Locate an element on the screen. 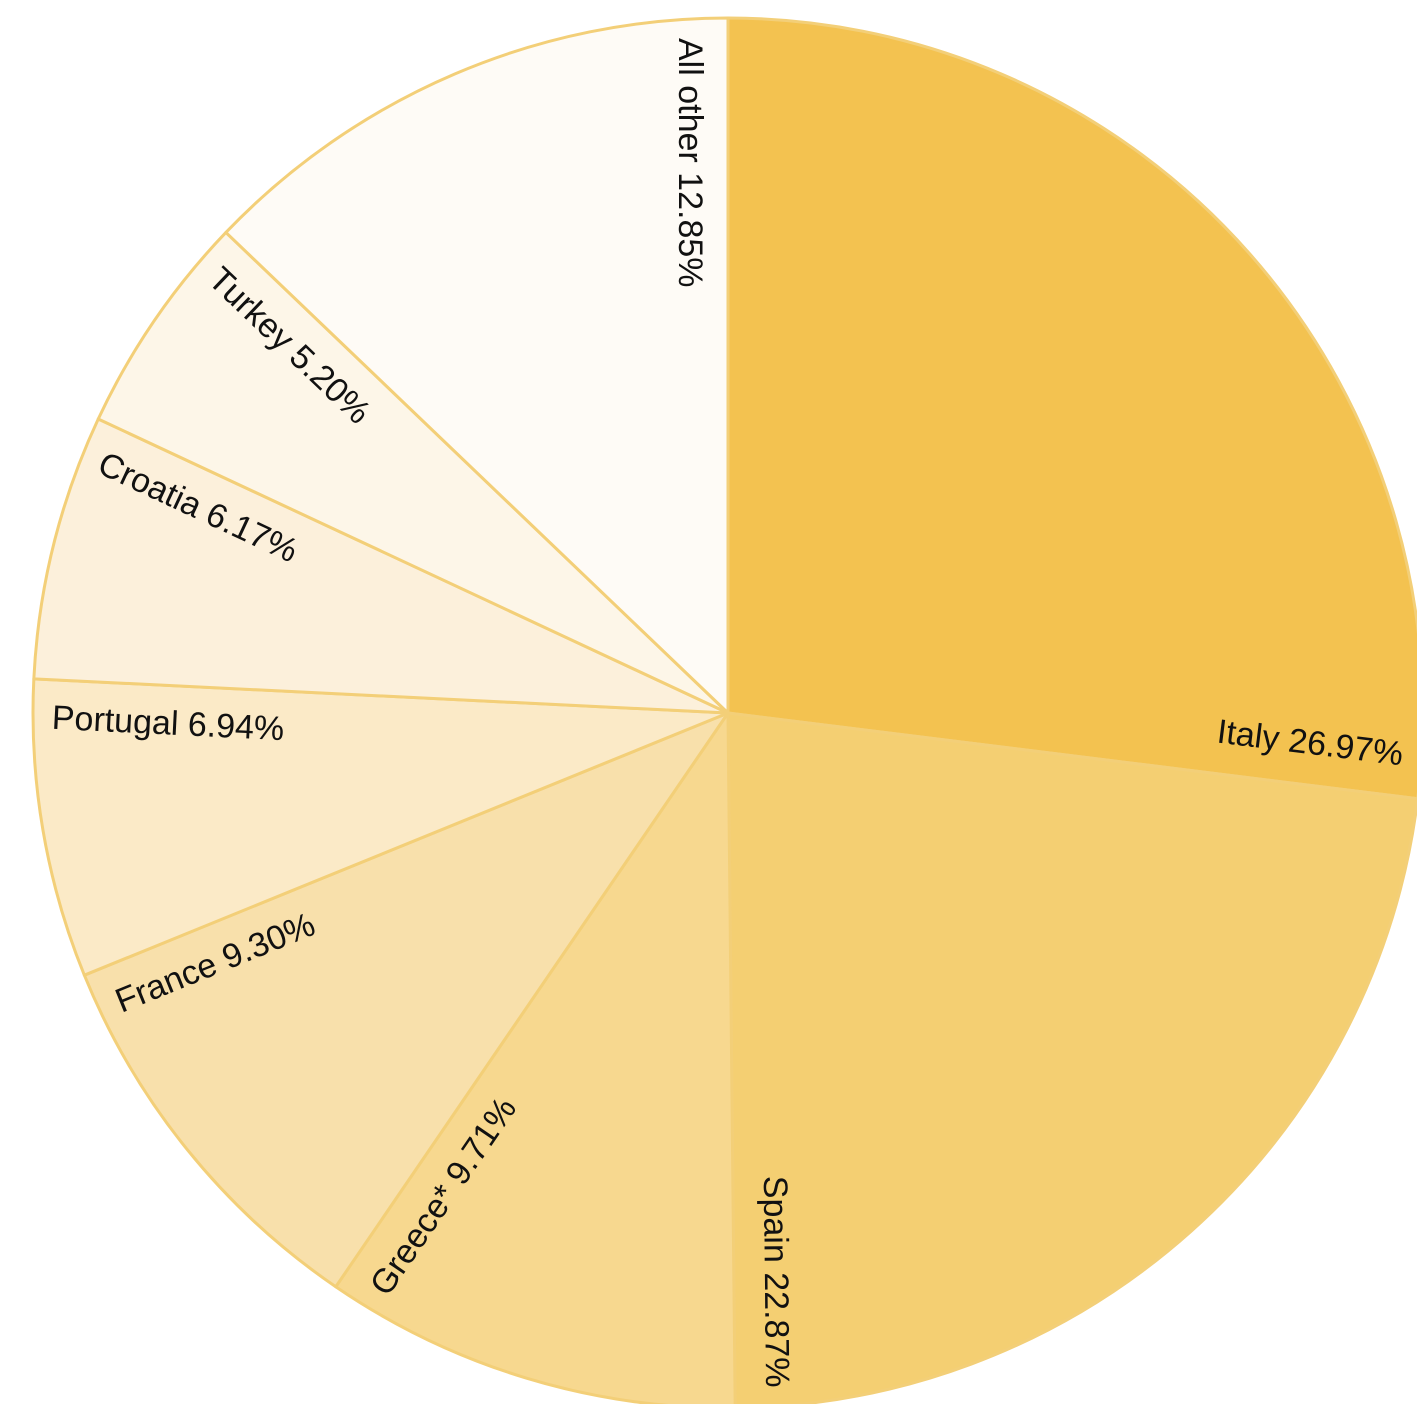 The width and height of the screenshot is (1417, 1409). pie-slice-croatia is located at coordinates (381, 566).